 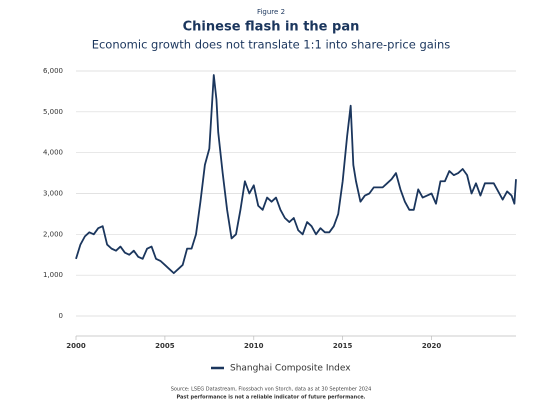 What do you see at coordinates (53, 71) in the screenshot?
I see `y-tick-label: 6,000` at bounding box center [53, 71].